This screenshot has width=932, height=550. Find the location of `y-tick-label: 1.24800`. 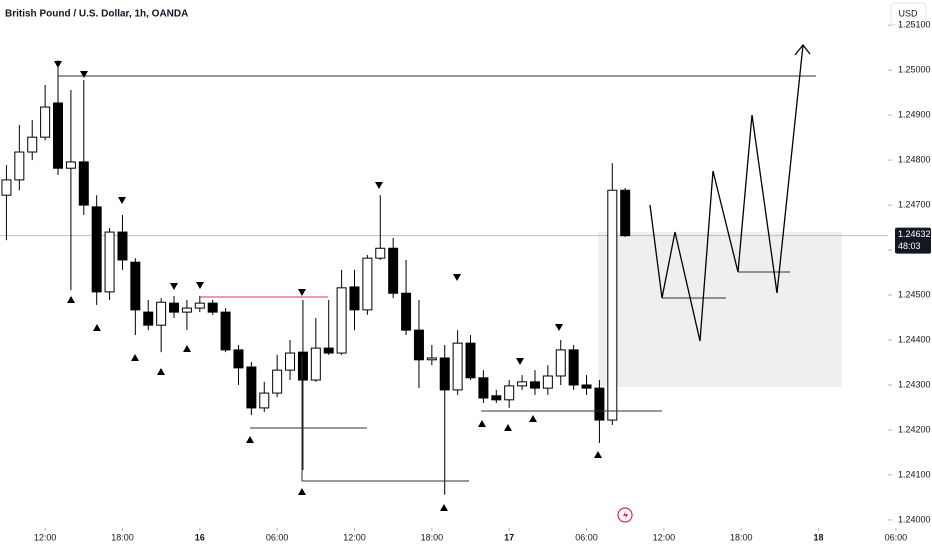

y-tick-label: 1.24800 is located at coordinates (914, 159).